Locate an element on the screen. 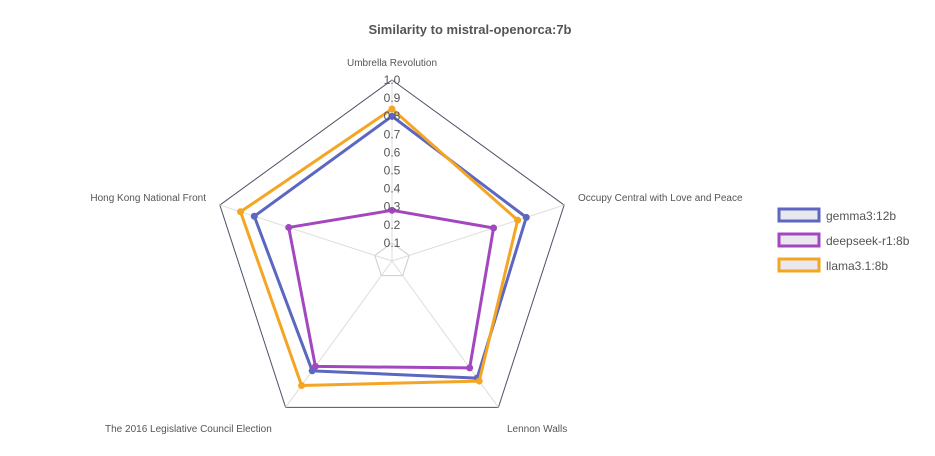 This screenshot has width=935, height=456. radial-tick-label: 0.8 is located at coordinates (392, 116).